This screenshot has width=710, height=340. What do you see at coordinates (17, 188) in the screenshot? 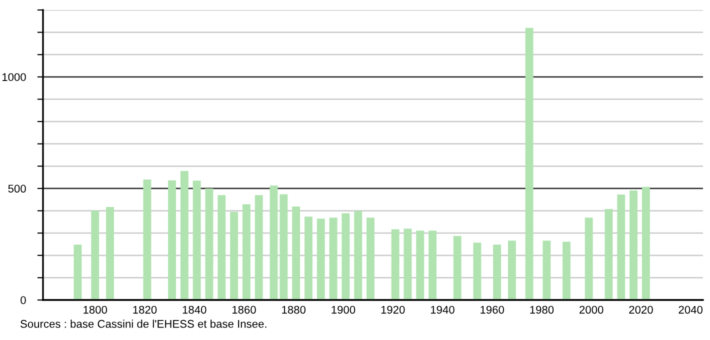
I see `y-tick-label: 500` at bounding box center [17, 188].